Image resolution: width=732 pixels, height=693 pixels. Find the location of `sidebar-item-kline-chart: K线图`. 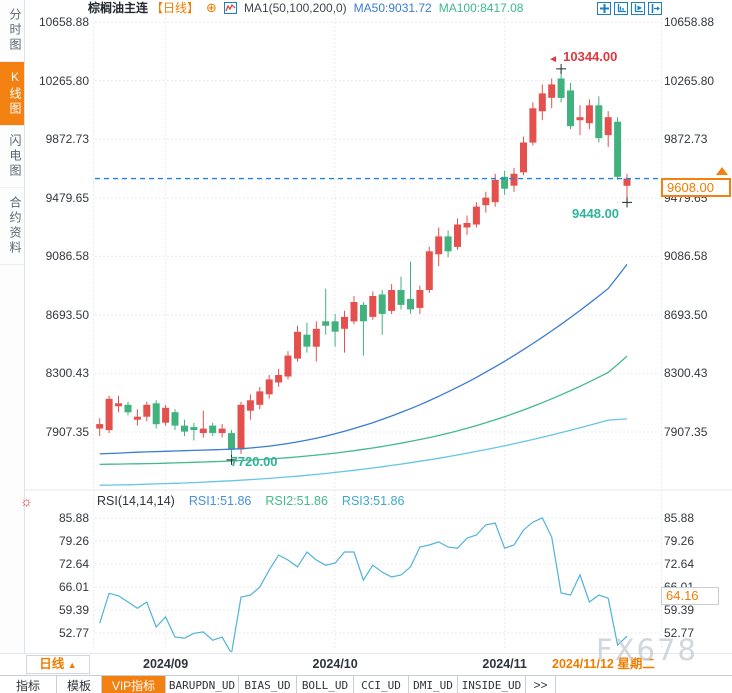

sidebar-item-kline-chart: K线图 is located at coordinates (12, 94).